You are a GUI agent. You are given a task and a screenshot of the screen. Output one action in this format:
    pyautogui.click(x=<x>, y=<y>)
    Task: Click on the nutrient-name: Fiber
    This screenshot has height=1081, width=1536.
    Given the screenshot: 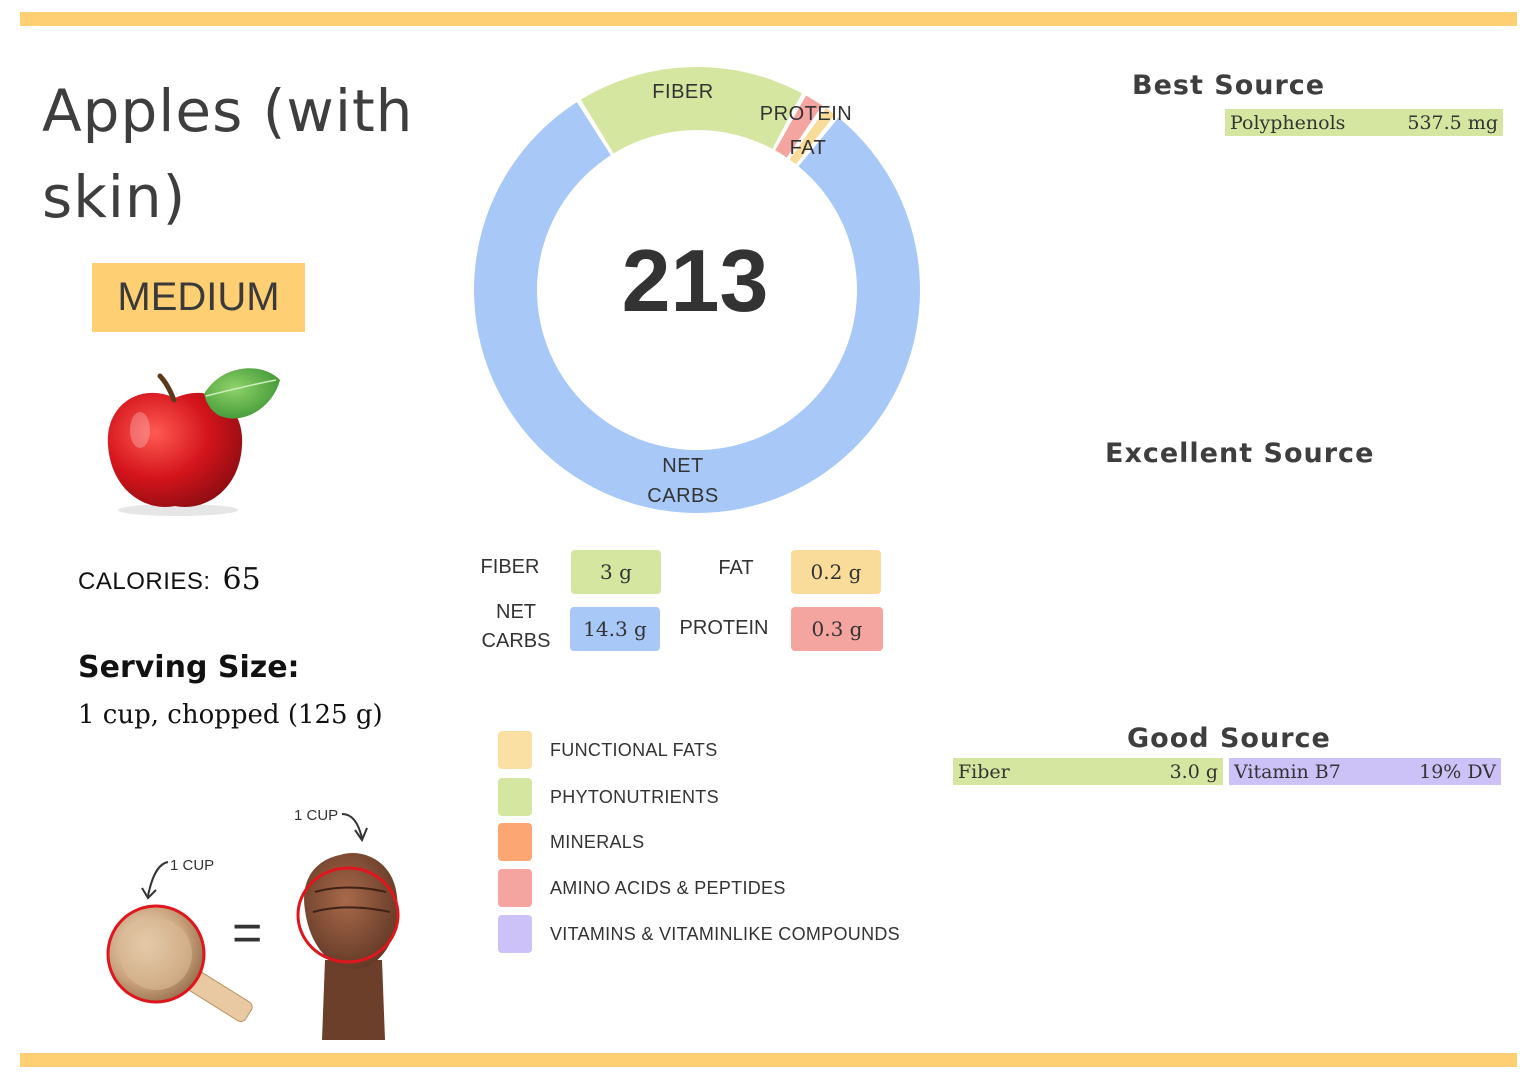 What is the action you would take?
    pyautogui.click(x=984, y=771)
    